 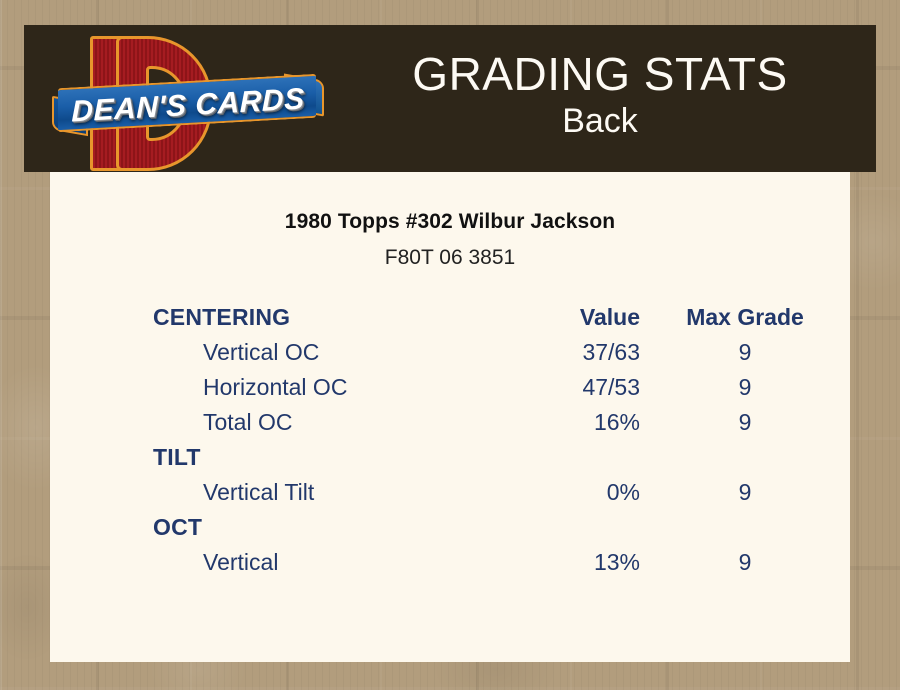 What do you see at coordinates (600, 121) in the screenshot?
I see `page-subtitle: Back` at bounding box center [600, 121].